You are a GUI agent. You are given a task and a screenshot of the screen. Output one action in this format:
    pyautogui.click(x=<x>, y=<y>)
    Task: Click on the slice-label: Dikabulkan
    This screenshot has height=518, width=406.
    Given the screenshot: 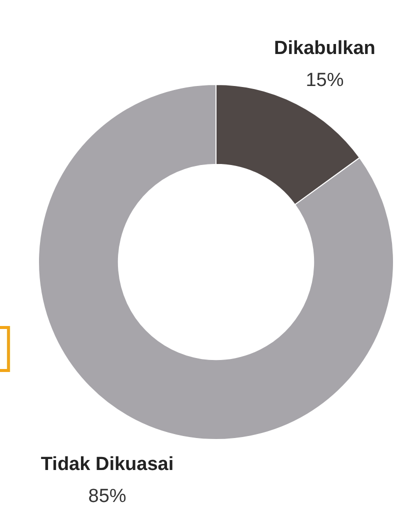 What is the action you would take?
    pyautogui.click(x=325, y=48)
    